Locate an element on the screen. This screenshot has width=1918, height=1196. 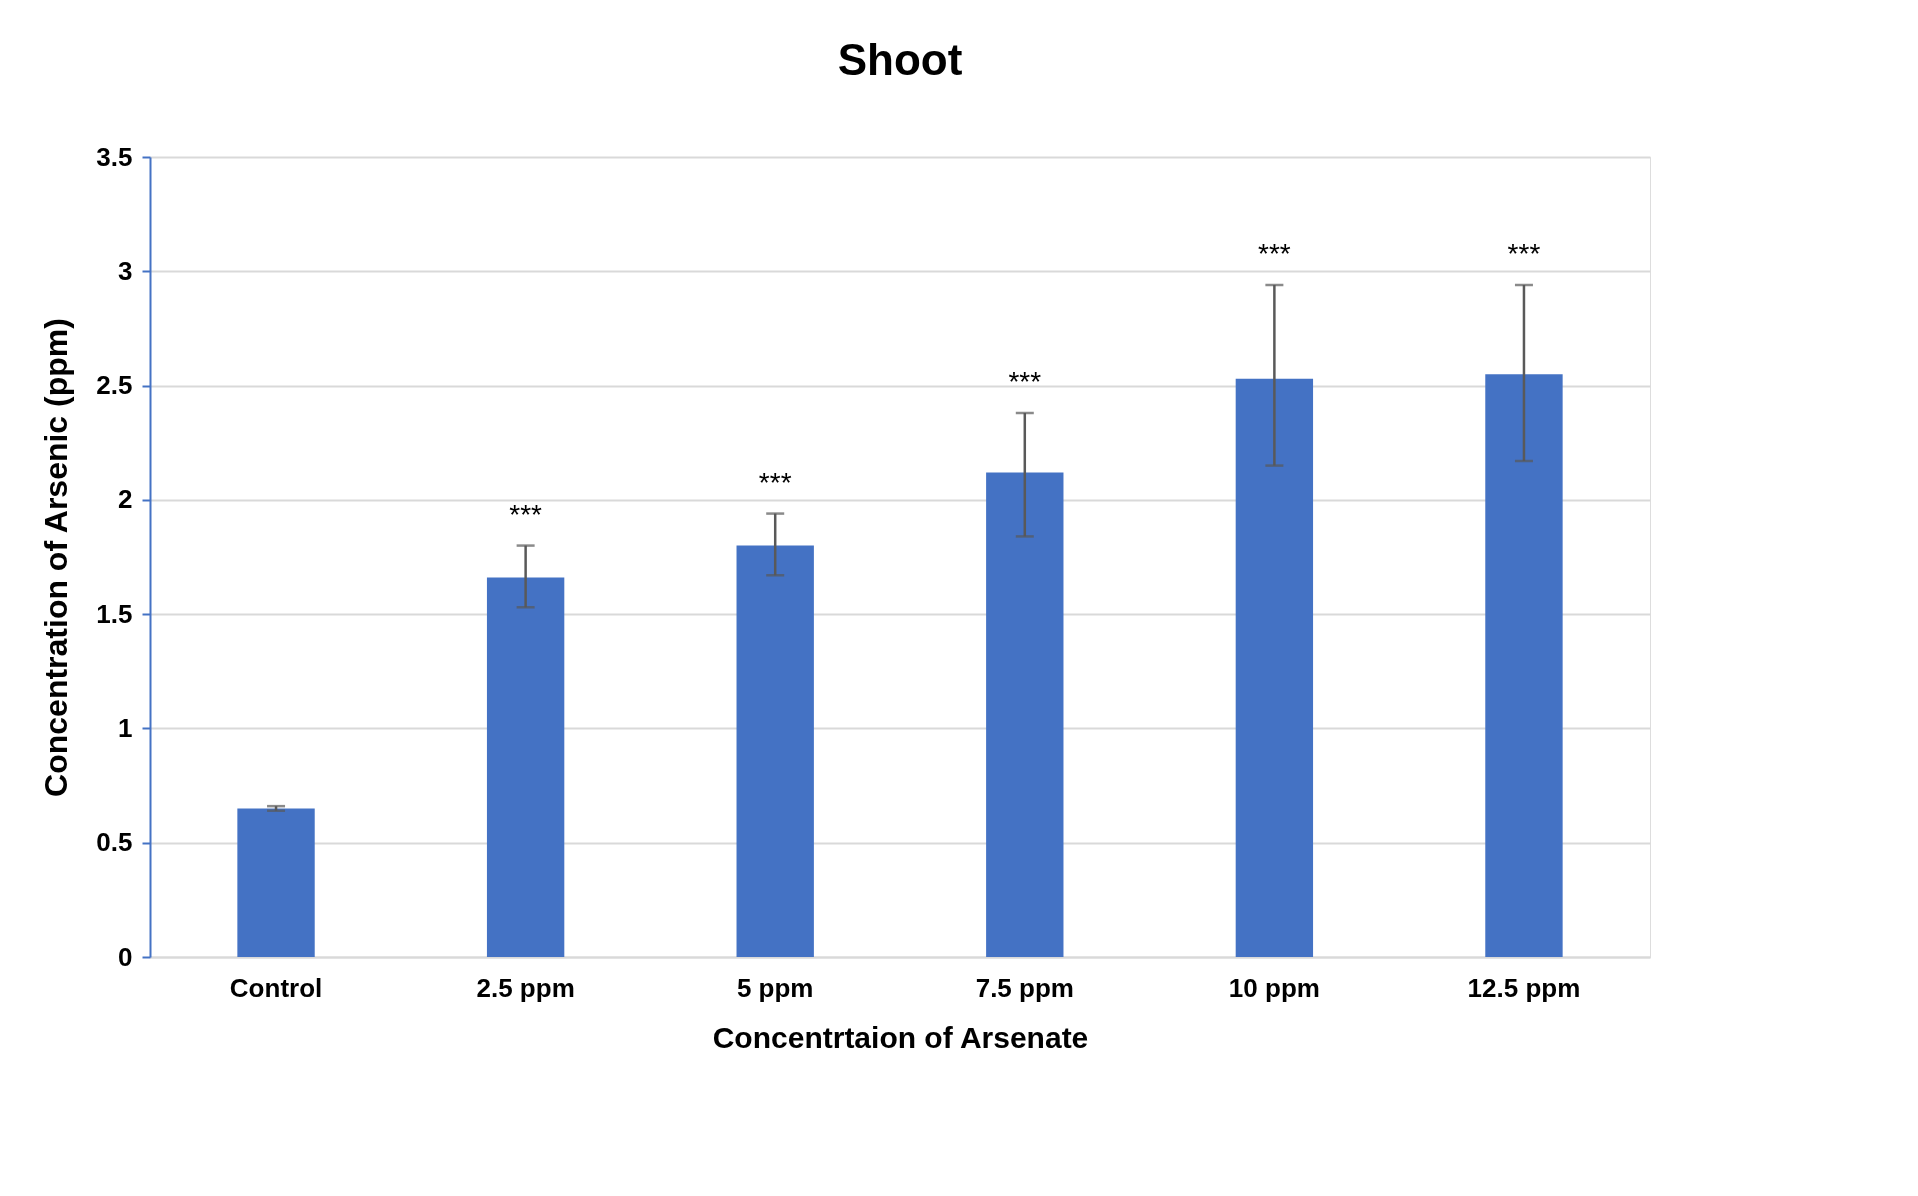
x-axis-title: Concentrtaion of Arsenate is located at coordinates (900, 1037).